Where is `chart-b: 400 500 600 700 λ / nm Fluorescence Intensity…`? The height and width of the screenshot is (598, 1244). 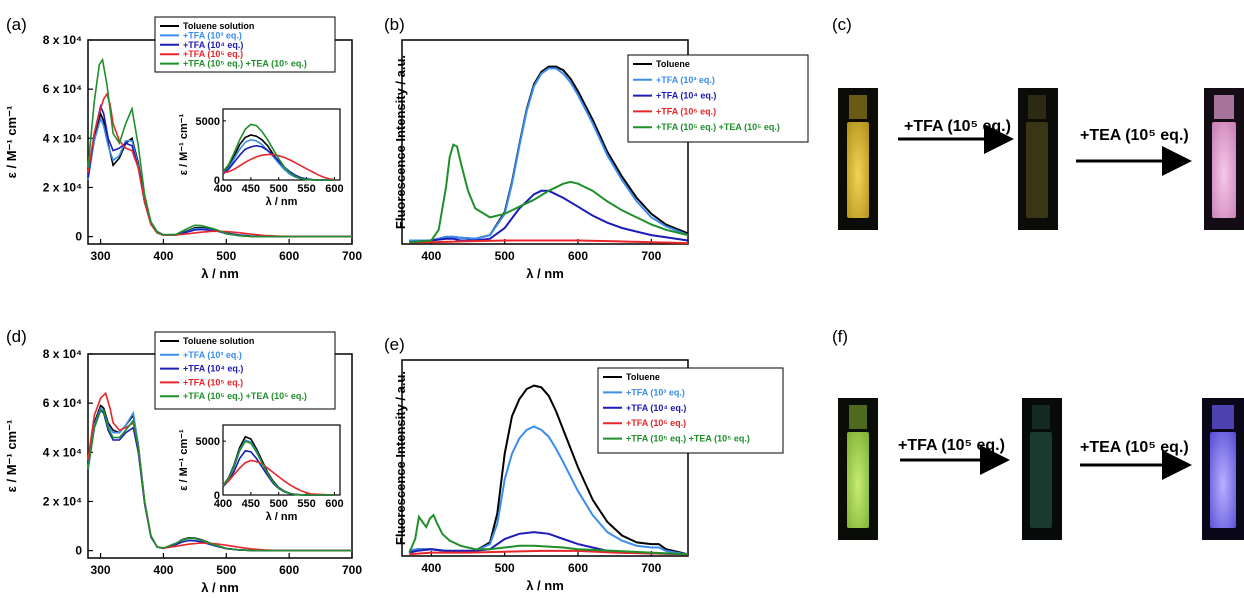
chart-b: 400 500 600 700 λ / nm Fluorescence Intensity… is located at coordinates (601, 160).